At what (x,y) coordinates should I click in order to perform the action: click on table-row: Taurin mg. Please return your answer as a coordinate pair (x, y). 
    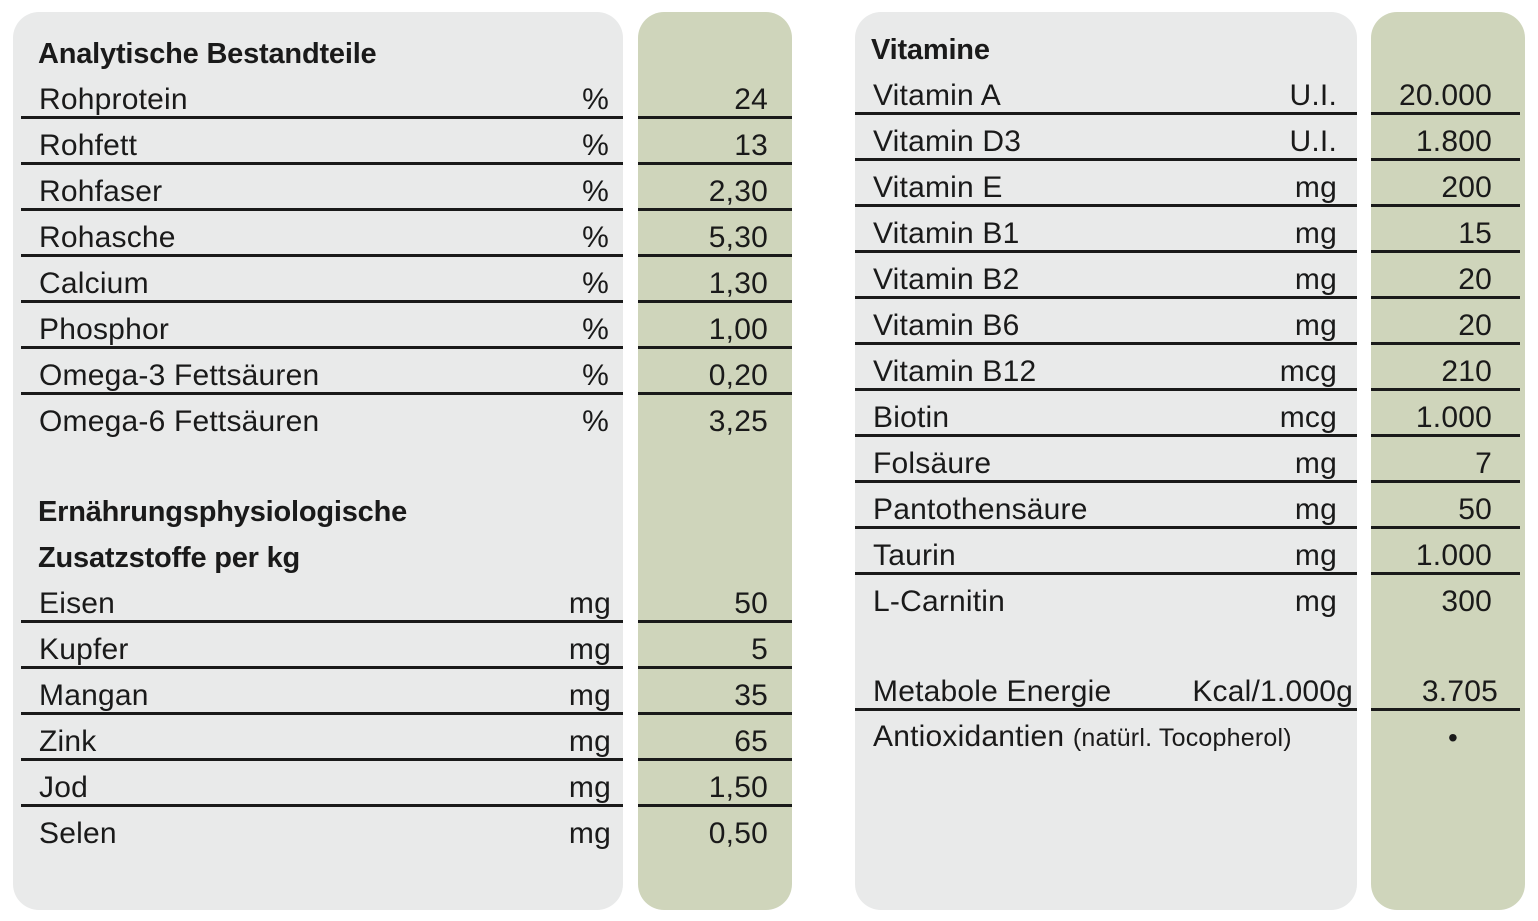
    Looking at the image, I should click on (1106, 552).